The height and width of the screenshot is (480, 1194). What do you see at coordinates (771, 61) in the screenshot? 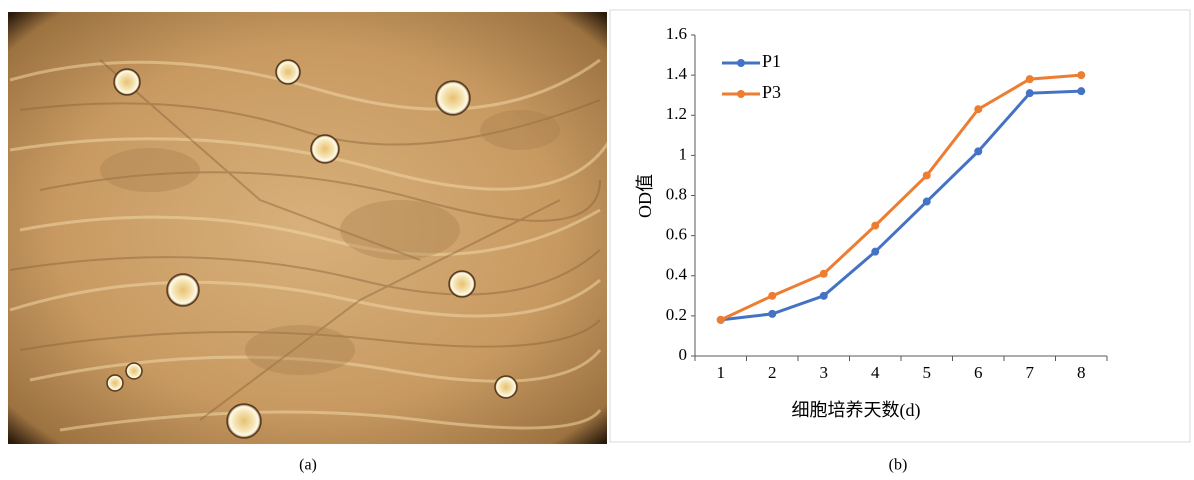
I see `legend-label: P1` at bounding box center [771, 61].